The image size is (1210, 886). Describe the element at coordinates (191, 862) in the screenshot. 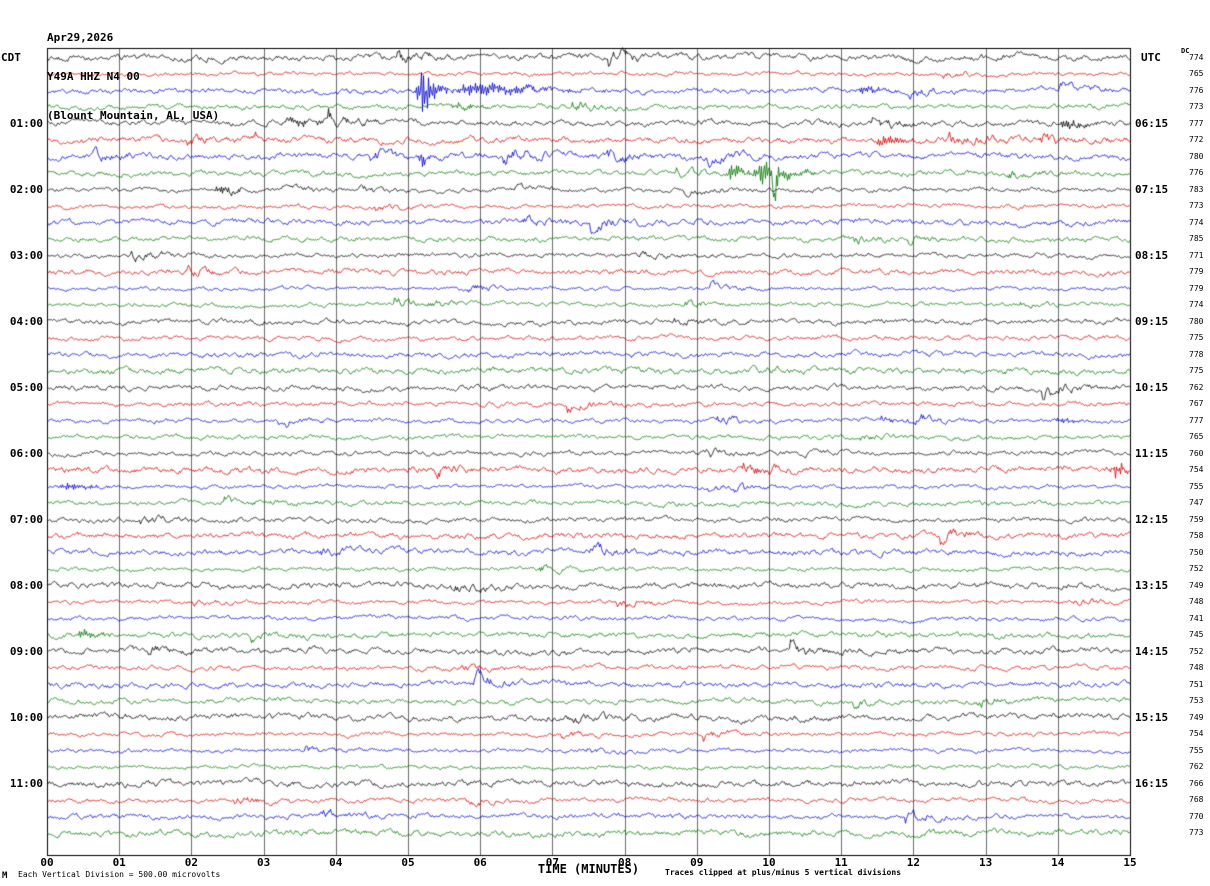

I see `x-tick-label: 02` at that location.